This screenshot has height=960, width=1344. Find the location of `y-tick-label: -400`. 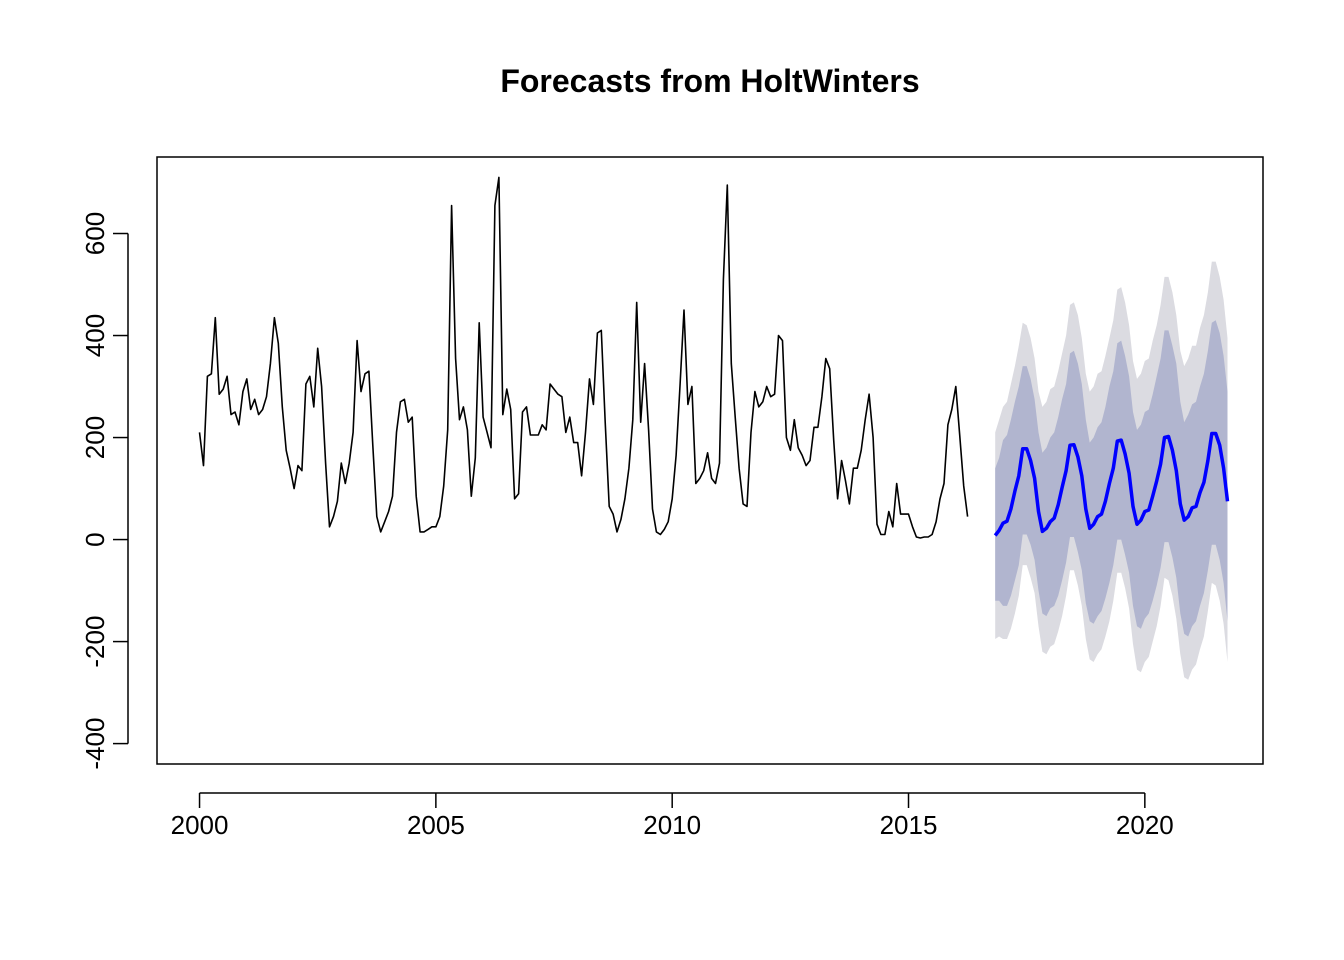

y-tick-label: -400 is located at coordinates (95, 744).